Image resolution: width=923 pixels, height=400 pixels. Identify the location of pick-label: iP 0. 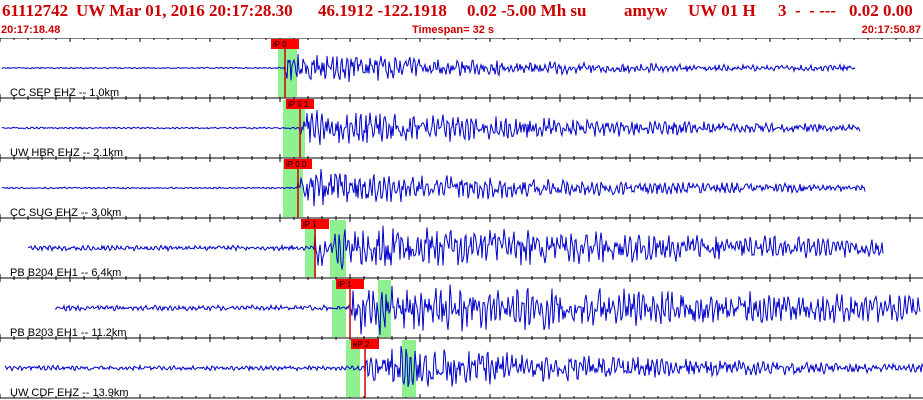
(280, 44).